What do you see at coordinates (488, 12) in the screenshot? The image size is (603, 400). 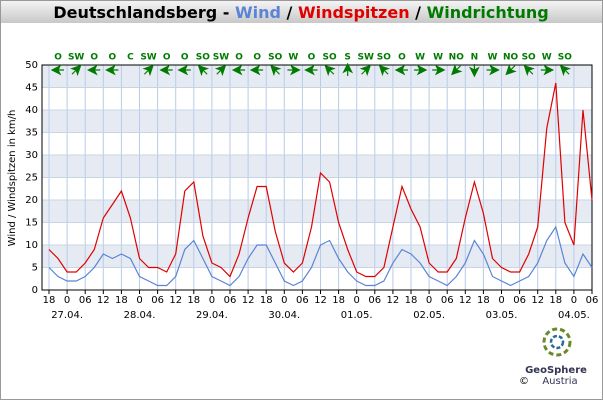 I see `title-part: Windrichtung` at bounding box center [488, 12].